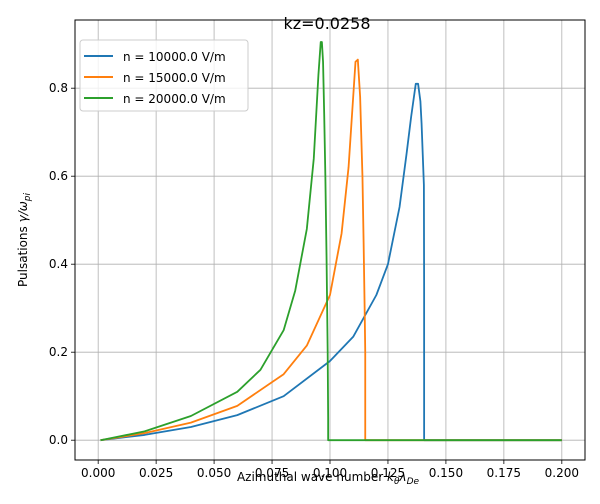 This screenshot has height=504, width=600. What do you see at coordinates (58, 176) in the screenshot?
I see `y-tick-label: 0.6` at bounding box center [58, 176].